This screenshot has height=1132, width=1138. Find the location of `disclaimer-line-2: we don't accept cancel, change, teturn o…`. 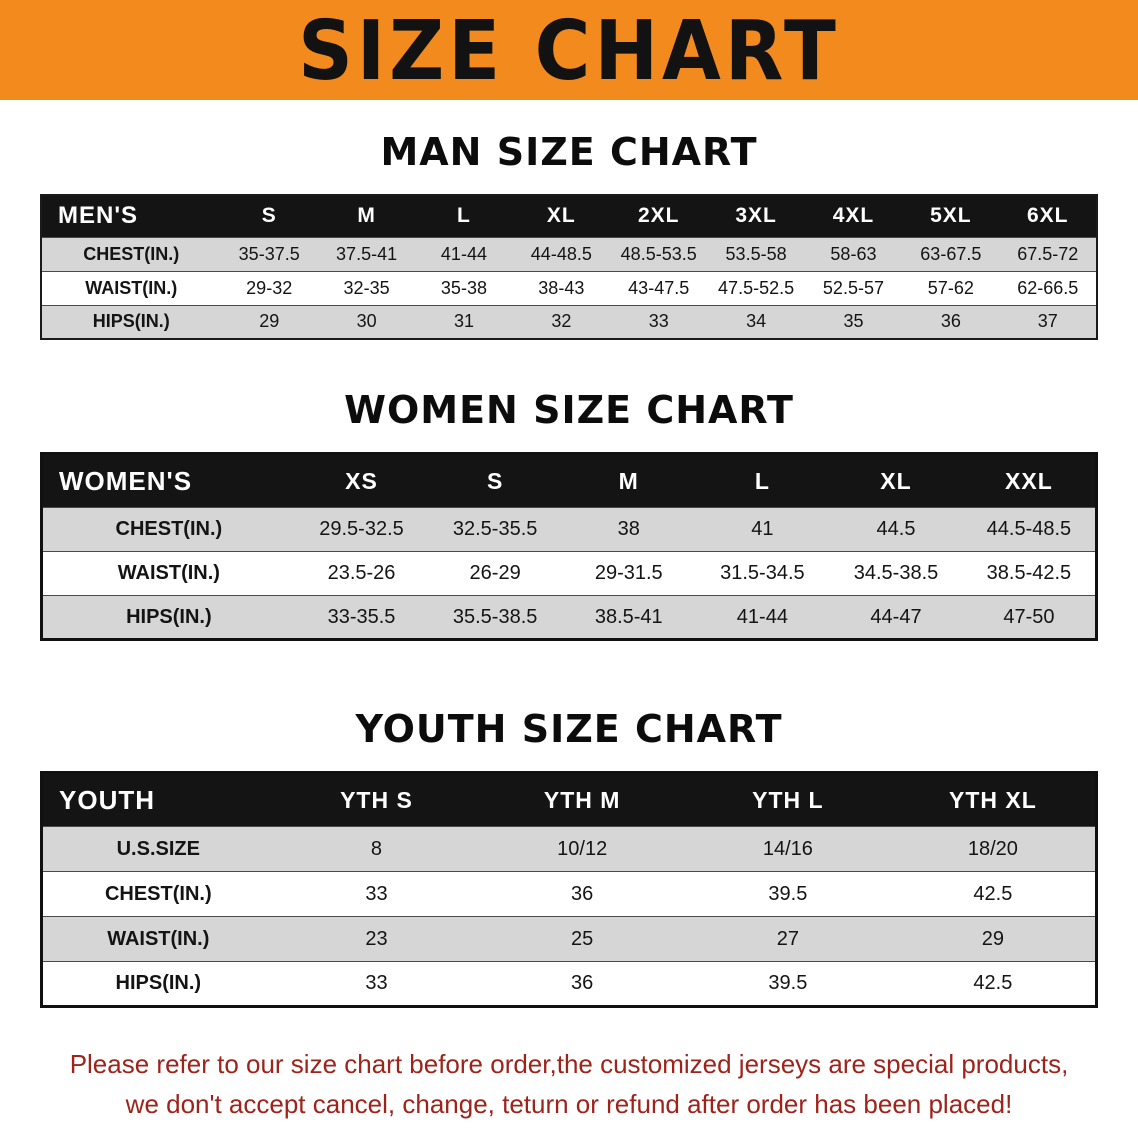

disclaimer-line-2: we don't accept cancel, change, teturn o… is located at coordinates (569, 1104).